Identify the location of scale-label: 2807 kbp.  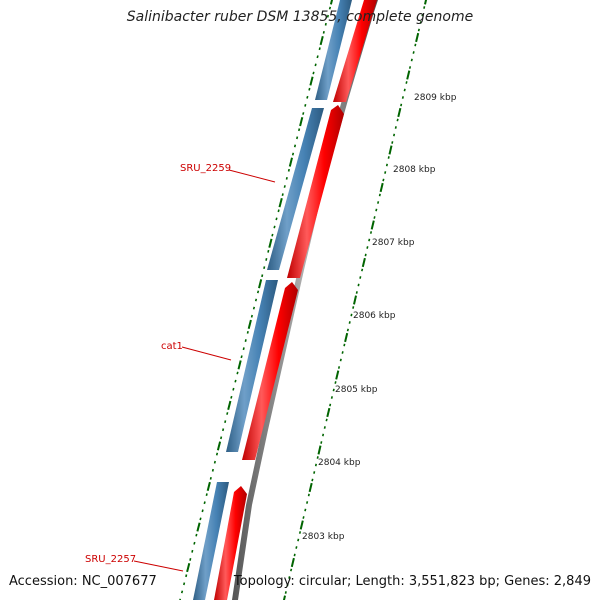
(393, 243).